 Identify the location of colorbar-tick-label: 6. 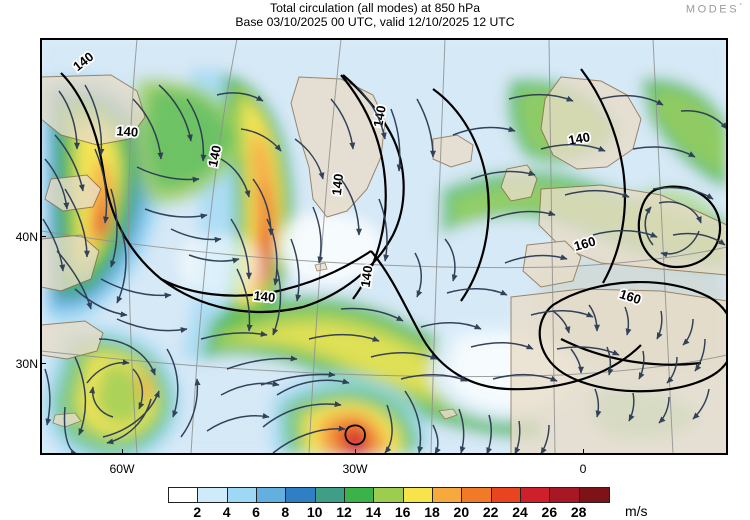
(256, 512).